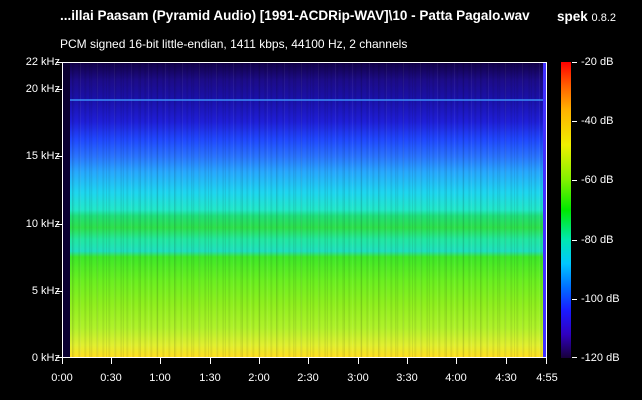 This screenshot has height=400, width=642. Describe the element at coordinates (547, 378) in the screenshot. I see `time-label-4-55: 4:55` at that location.